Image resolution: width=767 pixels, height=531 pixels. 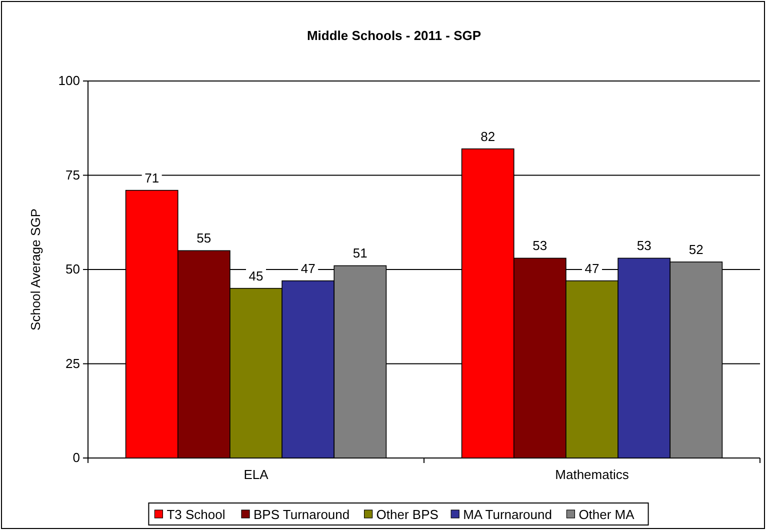 What do you see at coordinates (407, 514) in the screenshot?
I see `legend-label: Other BPS` at bounding box center [407, 514].